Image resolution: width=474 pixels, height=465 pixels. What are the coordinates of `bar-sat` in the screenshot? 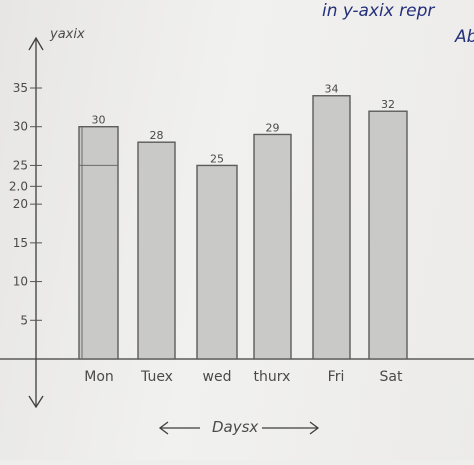 It's located at (388, 235).